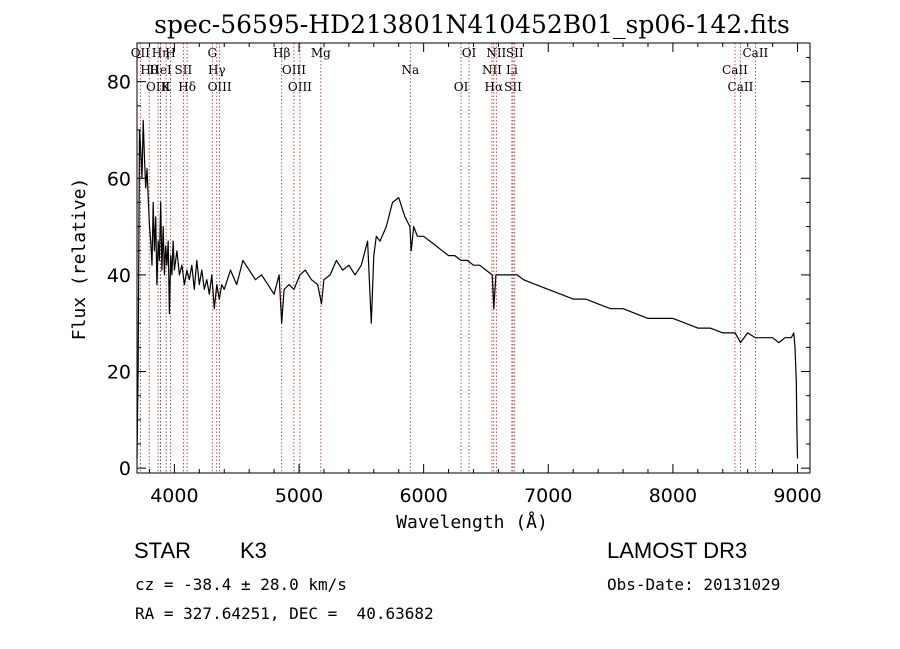 Image resolution: width=900 pixels, height=649 pixels. I want to click on x-tick-label: 5000, so click(299, 496).